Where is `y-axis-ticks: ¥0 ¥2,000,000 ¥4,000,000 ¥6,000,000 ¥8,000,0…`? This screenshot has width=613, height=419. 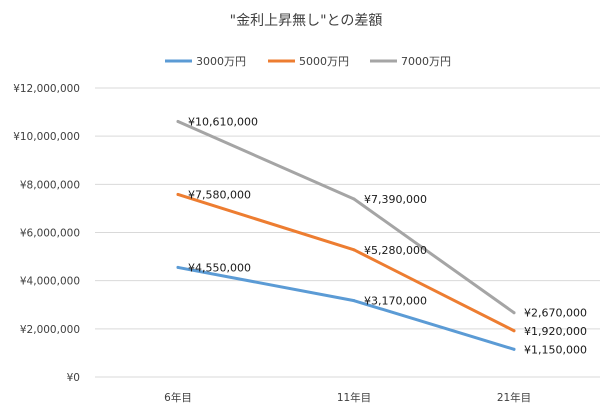
y-axis-ticks: ¥0 ¥2,000,000 ¥4,000,000 ¥6,000,000 ¥8,000,0… is located at coordinates (46, 233).